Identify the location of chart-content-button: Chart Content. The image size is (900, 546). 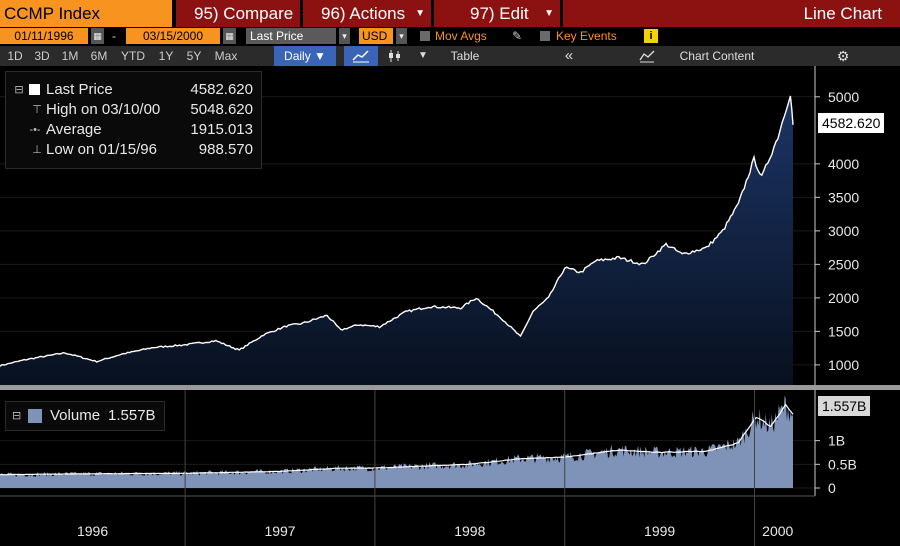
(717, 56).